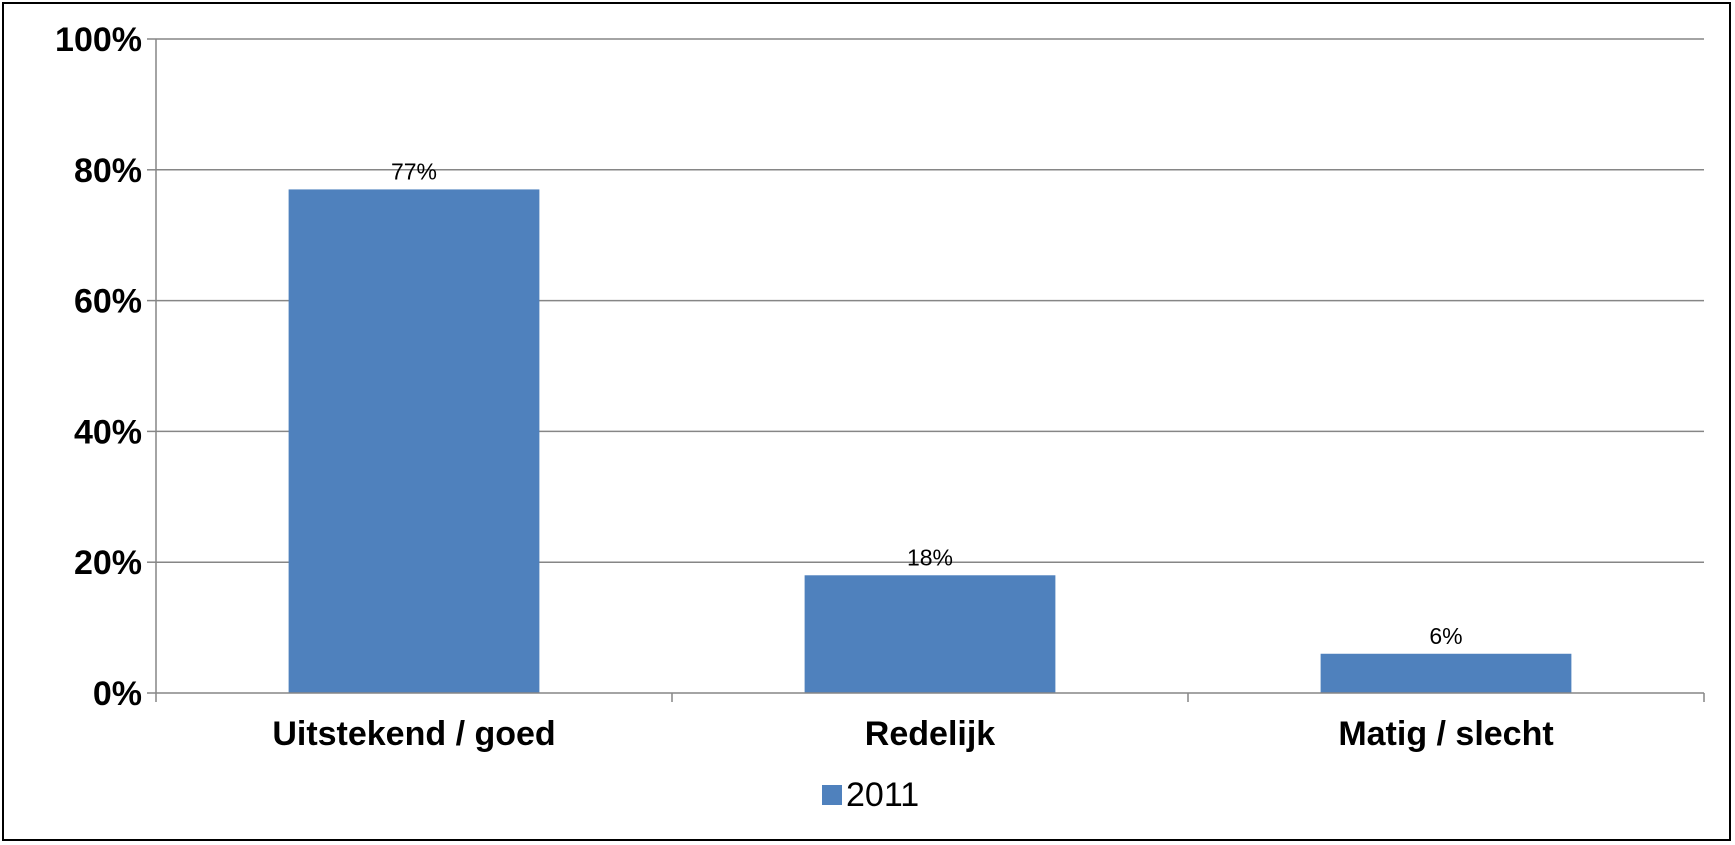  I want to click on data-label: 18%, so click(930, 557).